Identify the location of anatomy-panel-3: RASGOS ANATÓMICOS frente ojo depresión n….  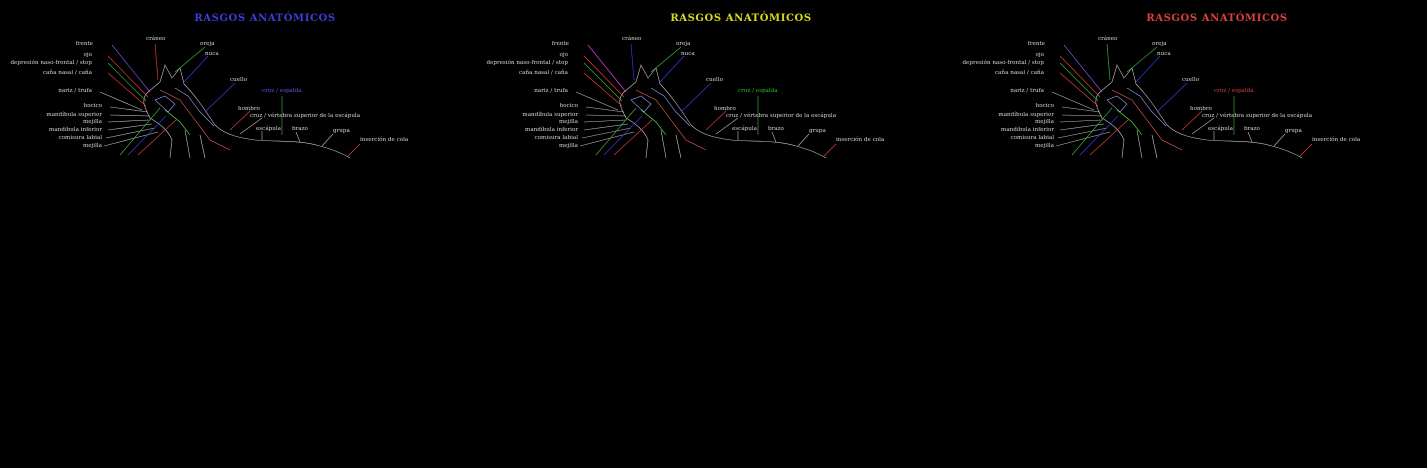
(1189, 85).